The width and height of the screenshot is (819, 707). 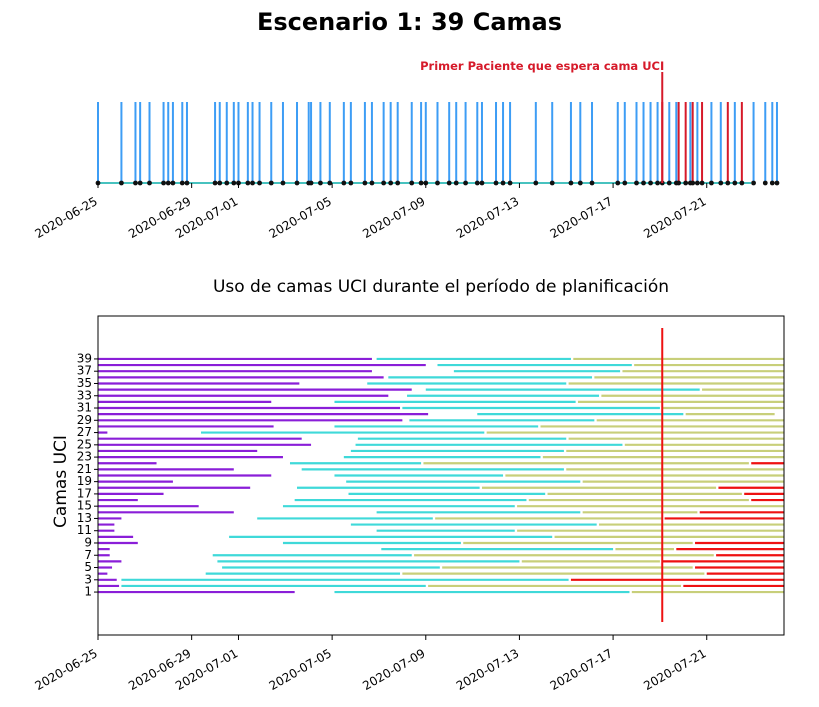 What do you see at coordinates (674, 217) in the screenshot?
I see `timeline-x-tick-label: 2020-07-21` at bounding box center [674, 217].